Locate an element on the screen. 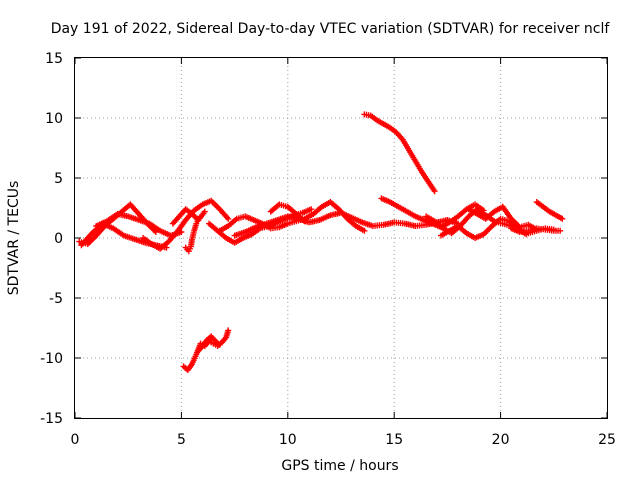 The image size is (640, 480). x-tick-label: 5 is located at coordinates (181, 440).